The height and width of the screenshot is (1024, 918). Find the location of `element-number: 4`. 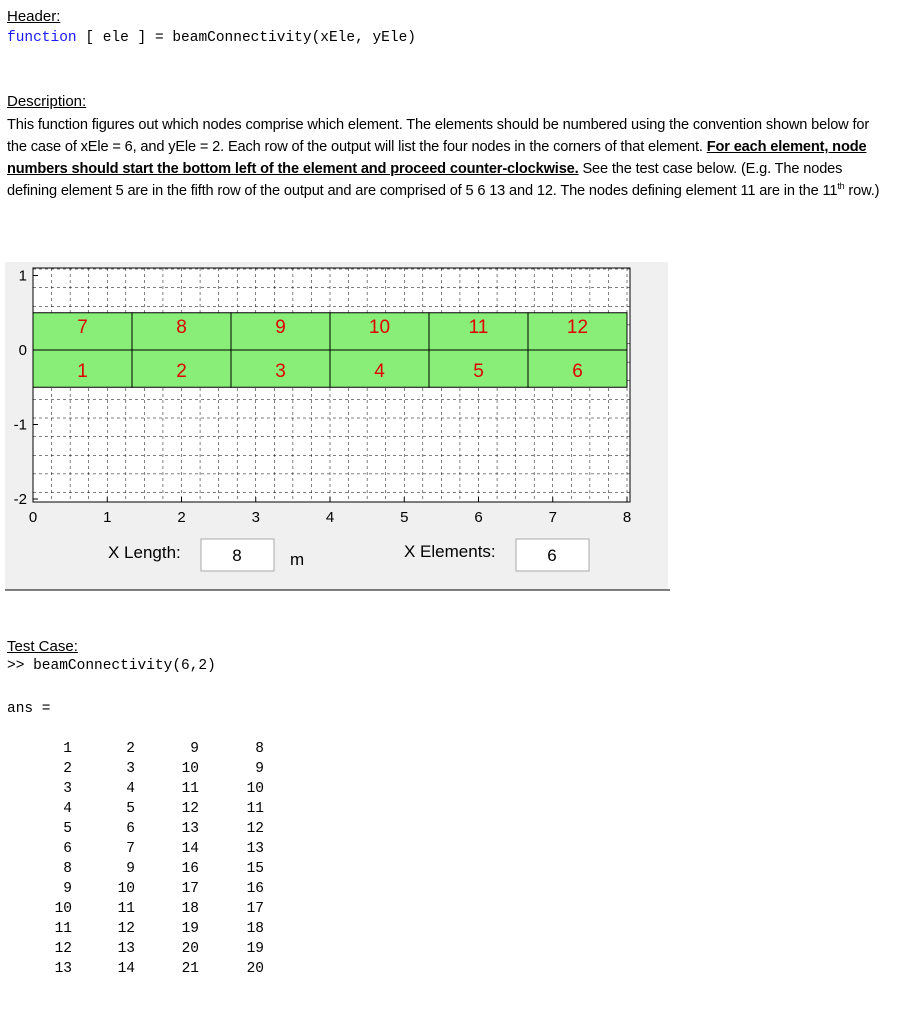

element-number: 4 is located at coordinates (379, 371).